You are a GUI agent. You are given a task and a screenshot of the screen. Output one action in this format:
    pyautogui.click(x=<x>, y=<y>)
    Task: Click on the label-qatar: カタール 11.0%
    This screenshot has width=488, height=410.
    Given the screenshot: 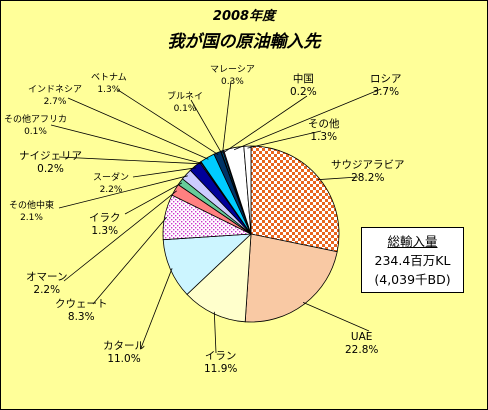 What is the action you would take?
    pyautogui.click(x=124, y=353)
    